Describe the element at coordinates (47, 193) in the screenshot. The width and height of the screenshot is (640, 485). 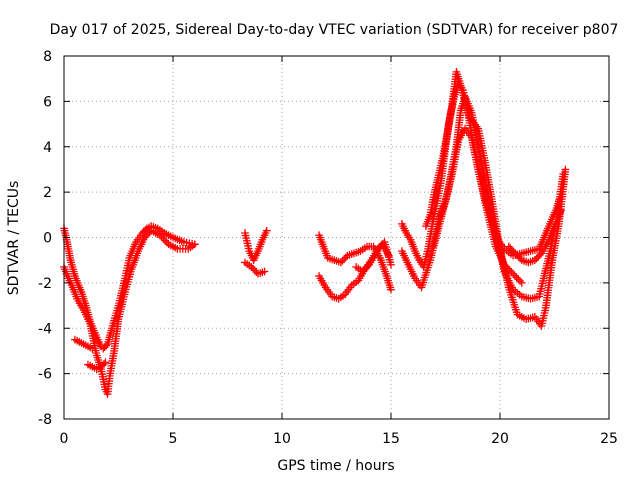
I see `y-tick-label: 2` at that location.